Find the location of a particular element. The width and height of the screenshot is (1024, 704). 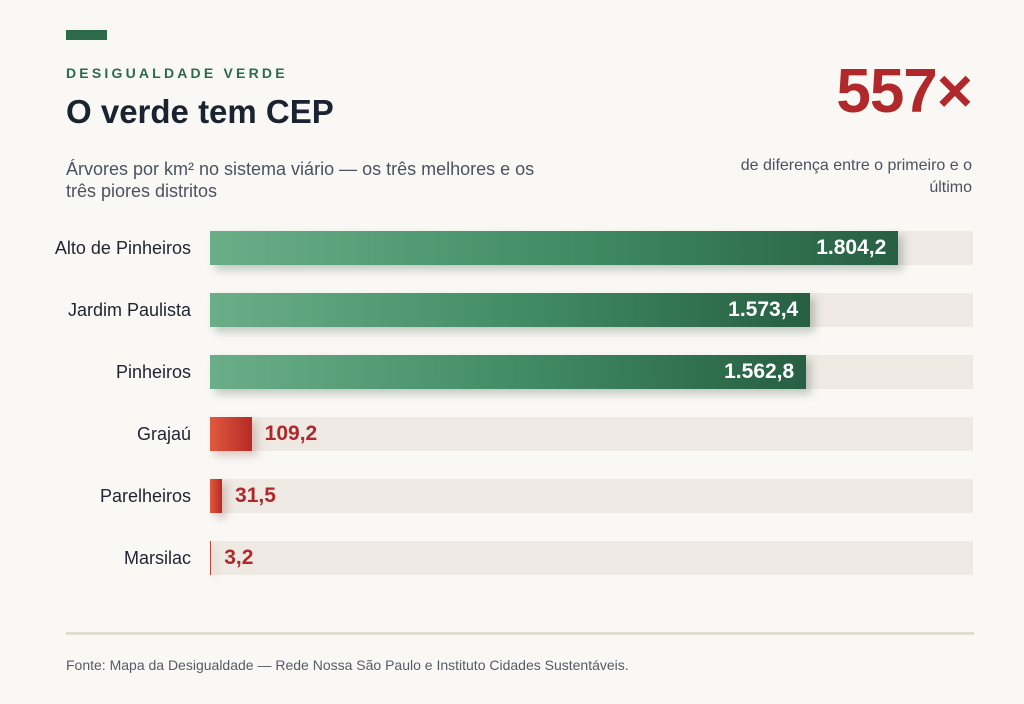

highlight-caption: de diferença entre o primeiro e o último is located at coordinates (856, 176).